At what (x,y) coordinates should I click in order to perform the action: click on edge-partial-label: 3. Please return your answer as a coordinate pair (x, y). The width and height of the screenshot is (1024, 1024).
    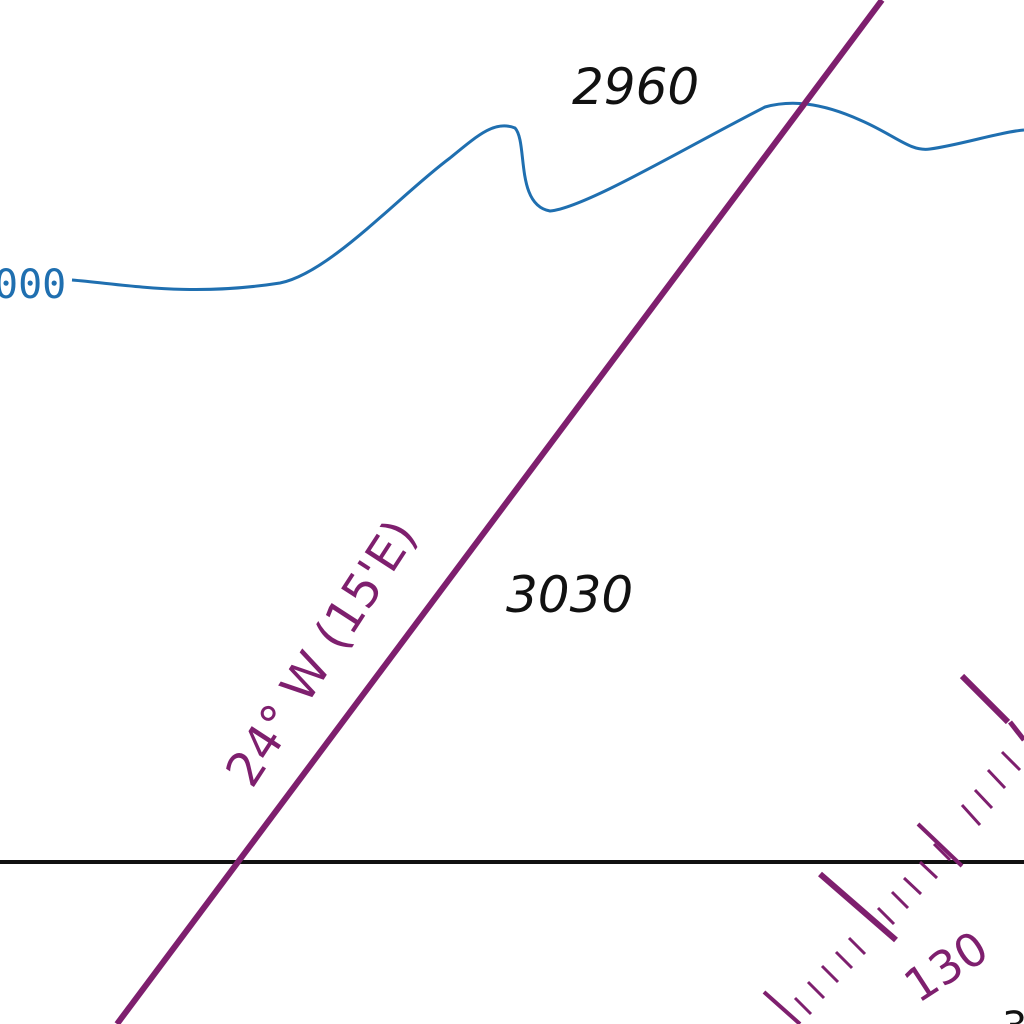
    Looking at the image, I should click on (1013, 1014).